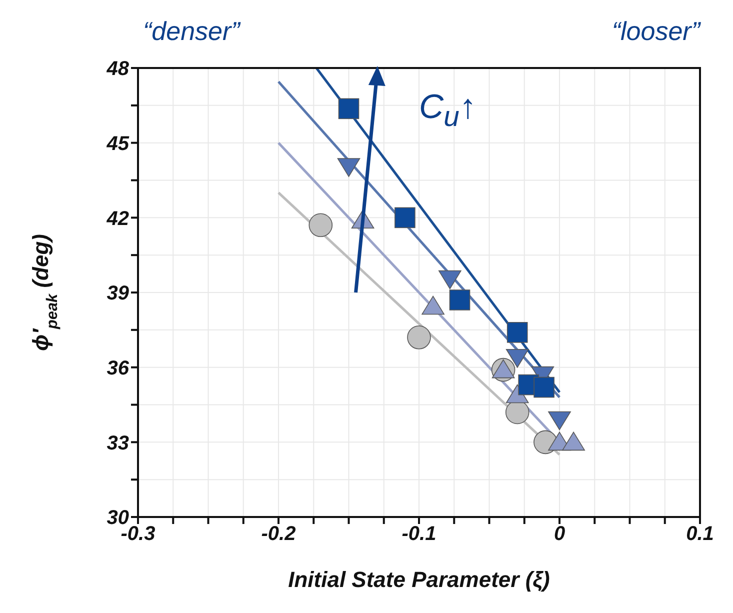  What do you see at coordinates (419, 534) in the screenshot?
I see `x-tick-label: -0.1` at bounding box center [419, 534].